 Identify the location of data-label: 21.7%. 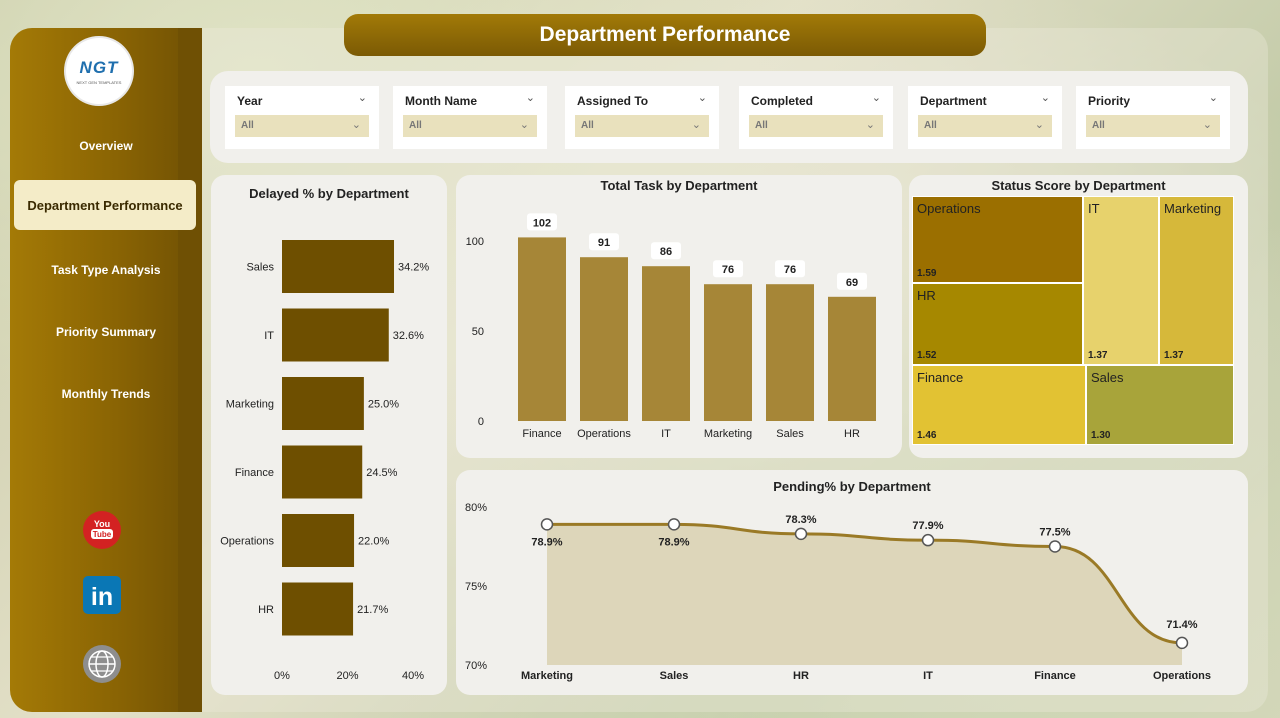
(372, 610).